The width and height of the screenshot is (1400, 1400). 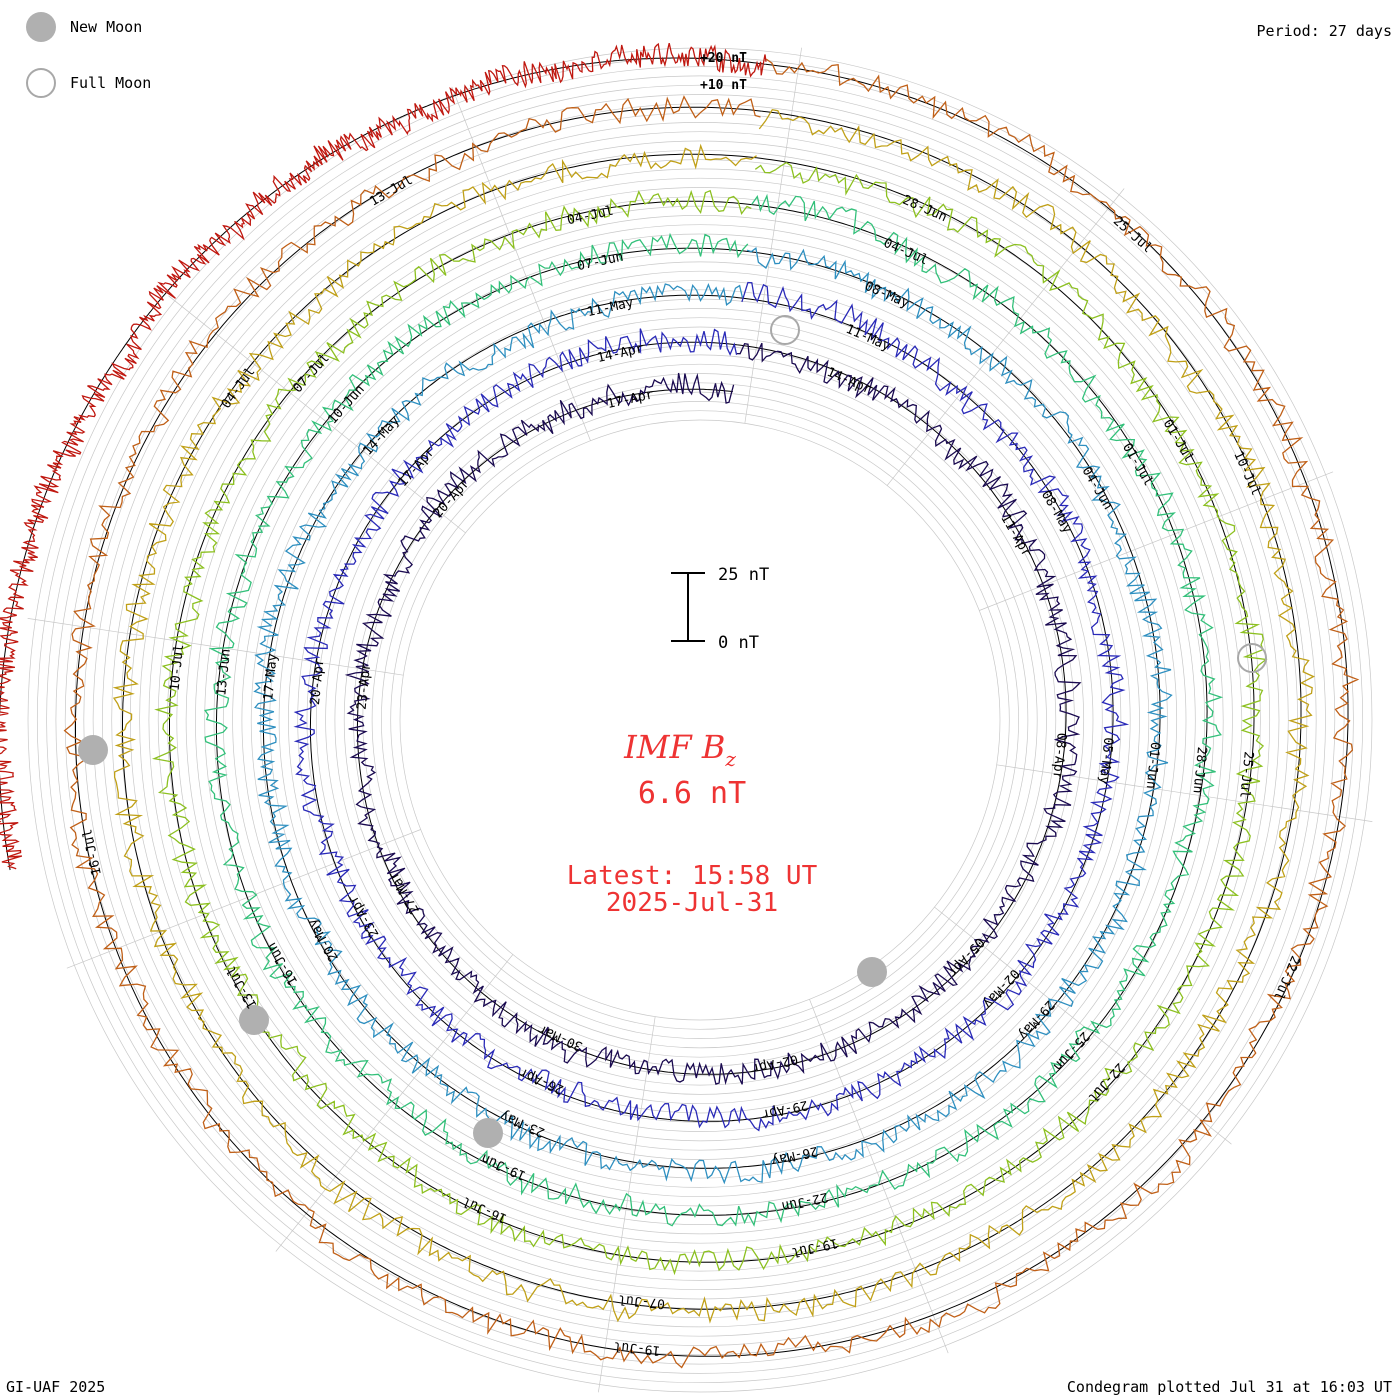 I want to click on scale-bar-top-label: 25 nT, so click(x=743, y=575).